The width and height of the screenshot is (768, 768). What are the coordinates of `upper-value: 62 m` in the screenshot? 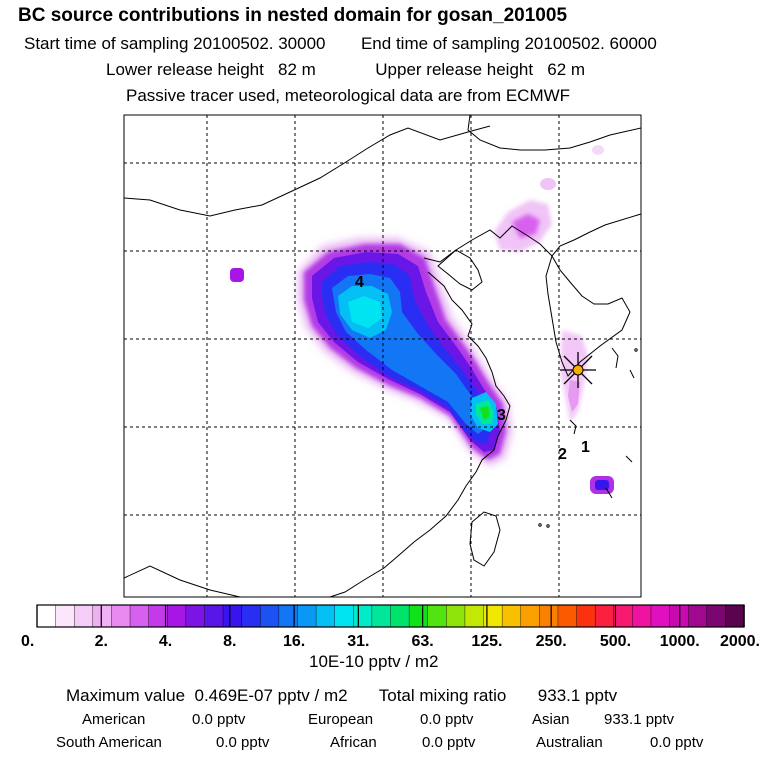 It's located at (566, 69).